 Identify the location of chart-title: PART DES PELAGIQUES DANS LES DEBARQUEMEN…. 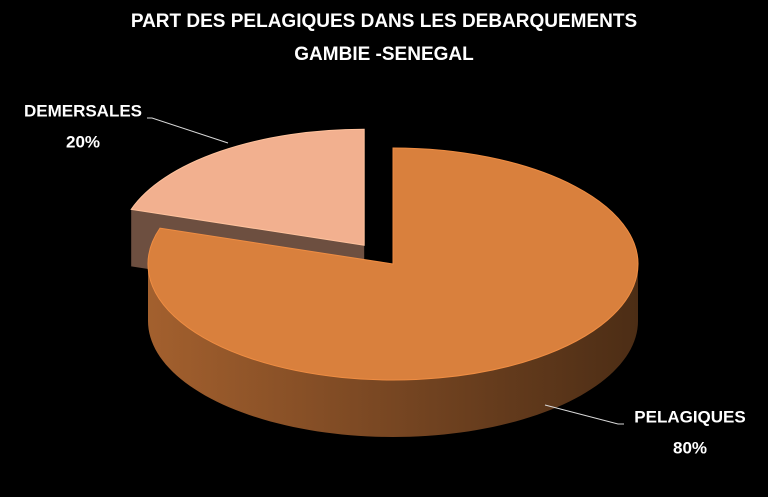
(384, 21).